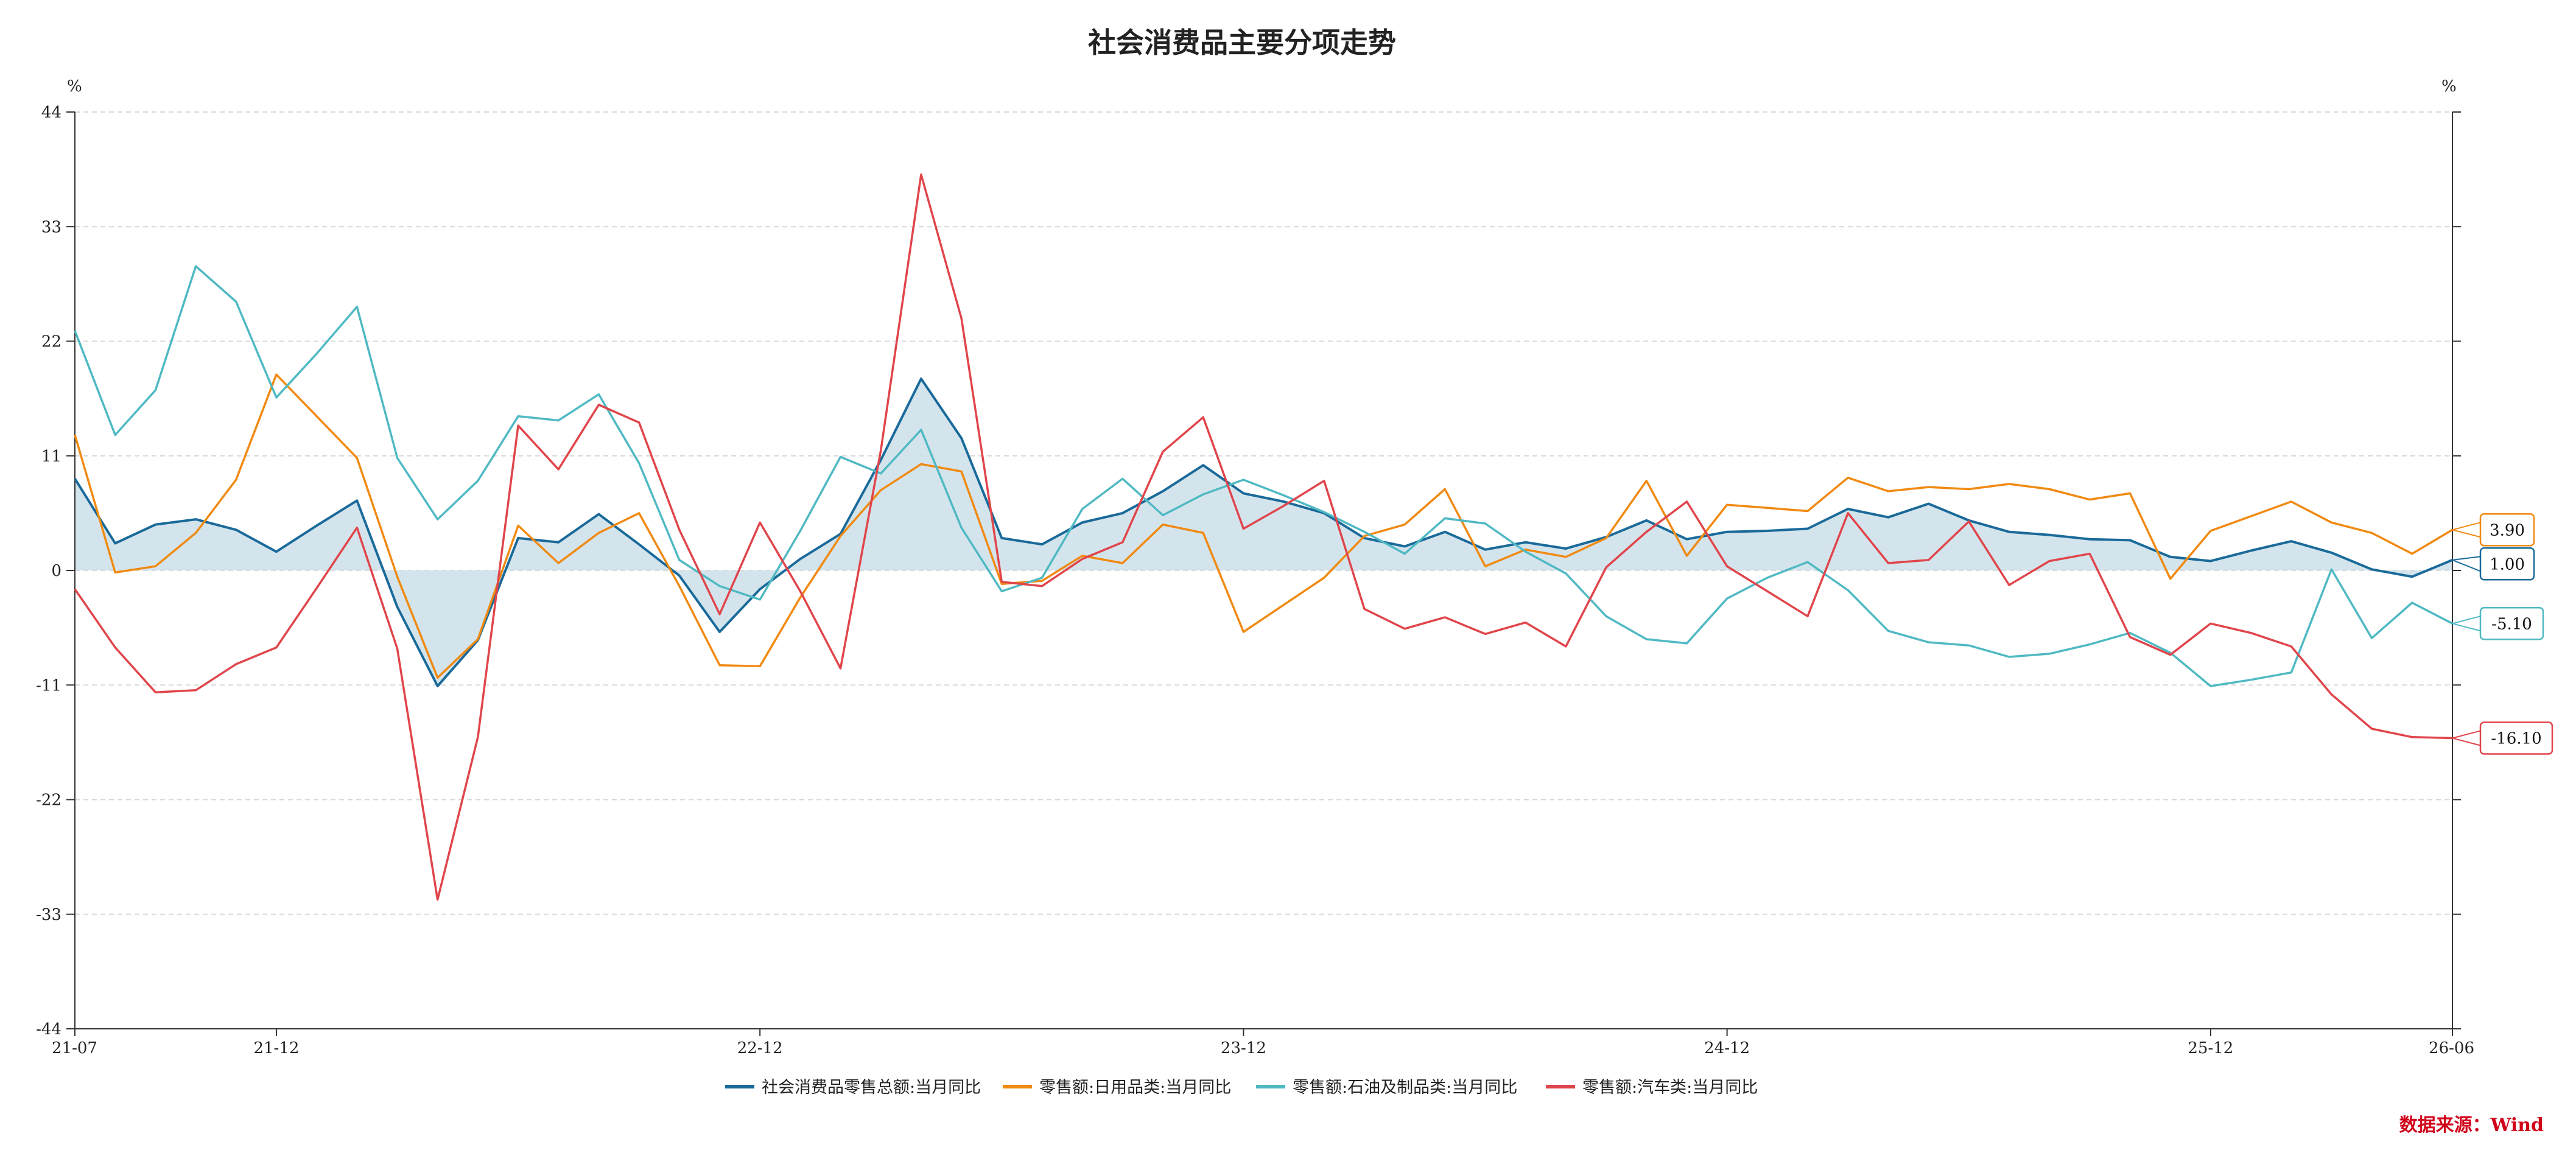 This screenshot has height=1153, width=2576. What do you see at coordinates (760, 1048) in the screenshot?
I see `x-tick-label-2: 22-12` at bounding box center [760, 1048].